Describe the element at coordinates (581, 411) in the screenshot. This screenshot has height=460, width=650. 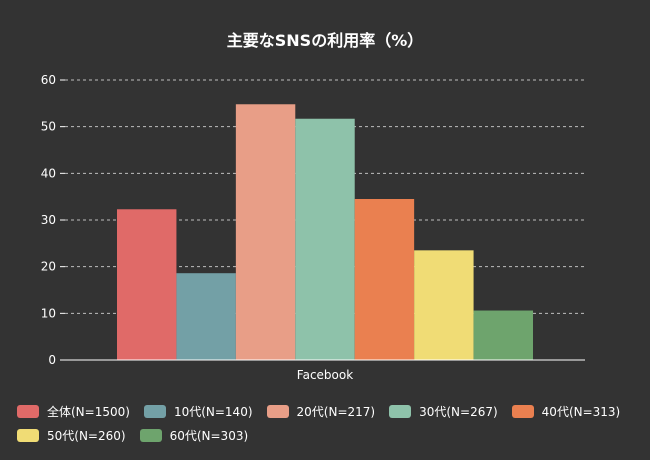
I see `legend-label: 40代(N=313)` at that location.